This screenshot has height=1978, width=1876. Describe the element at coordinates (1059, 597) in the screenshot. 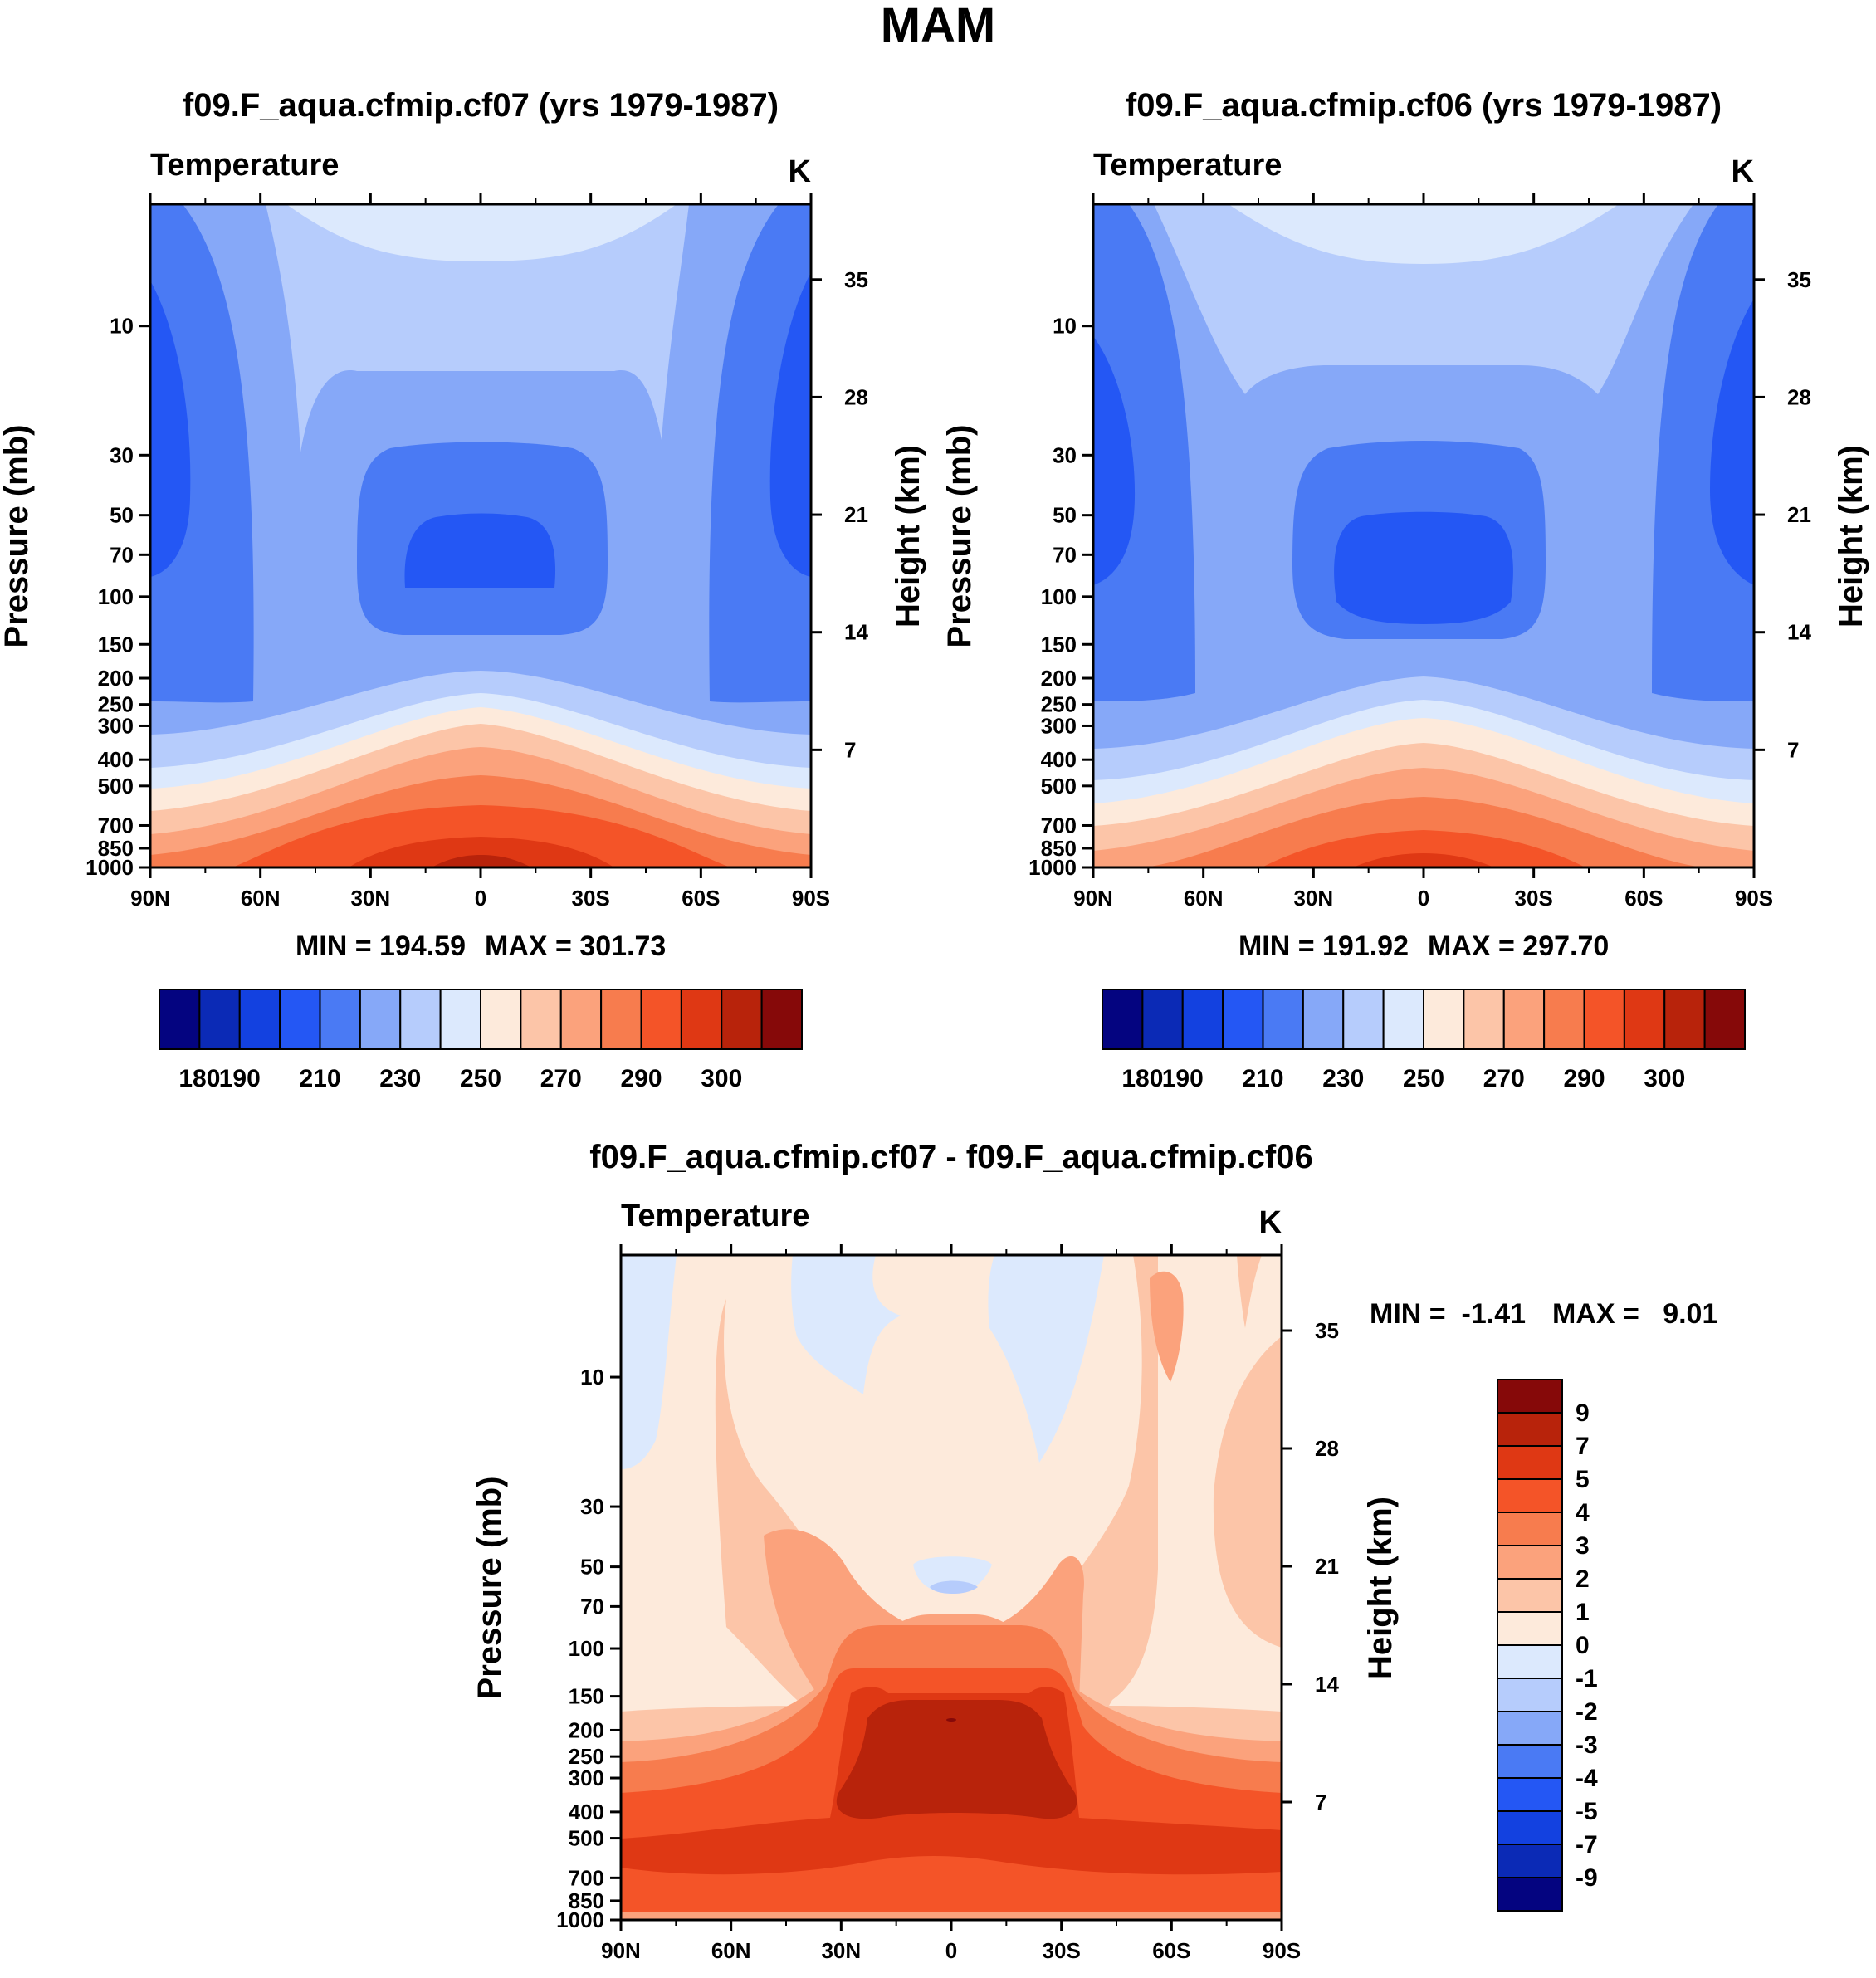

I see `y-tick-label: 100` at that location.